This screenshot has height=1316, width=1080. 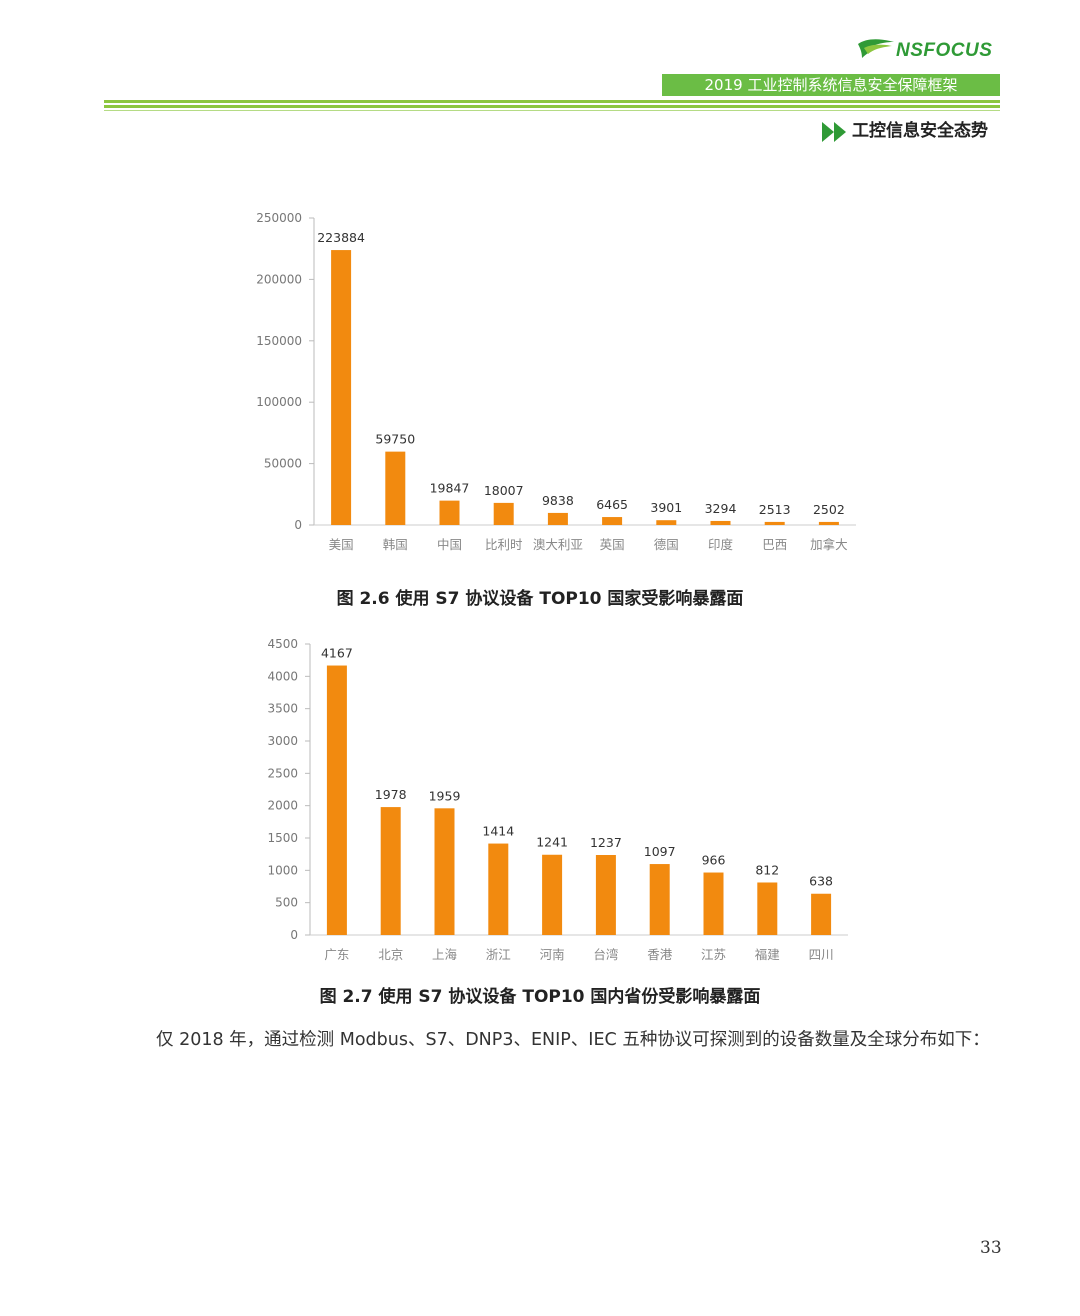 I want to click on y-tick-label: 100000, so click(x=279, y=402).